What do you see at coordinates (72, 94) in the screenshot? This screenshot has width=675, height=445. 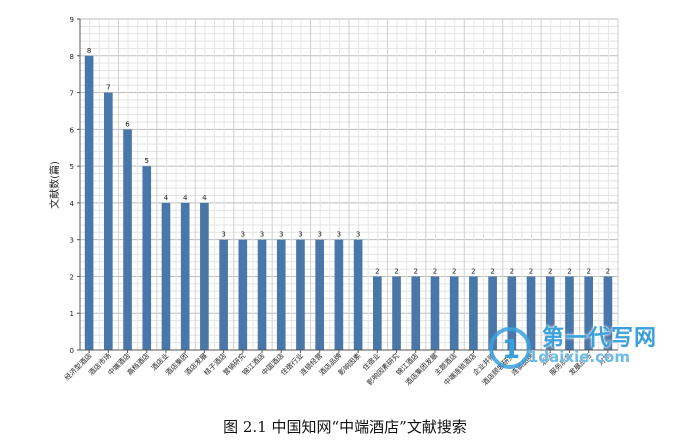 I see `y-tick-label: 7` at bounding box center [72, 94].